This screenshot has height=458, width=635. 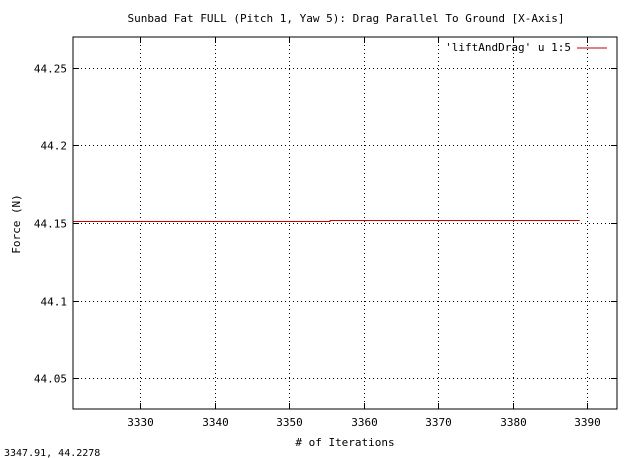 I want to click on y-tick-label: 44.05, so click(x=50, y=379).